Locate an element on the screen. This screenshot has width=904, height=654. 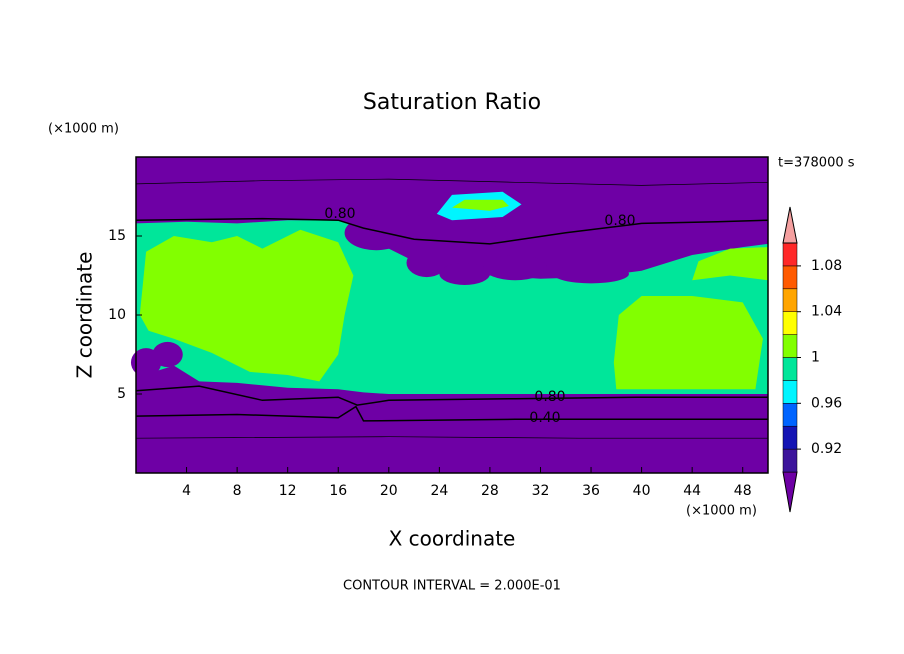
x-tick-label: 44 is located at coordinates (692, 491).